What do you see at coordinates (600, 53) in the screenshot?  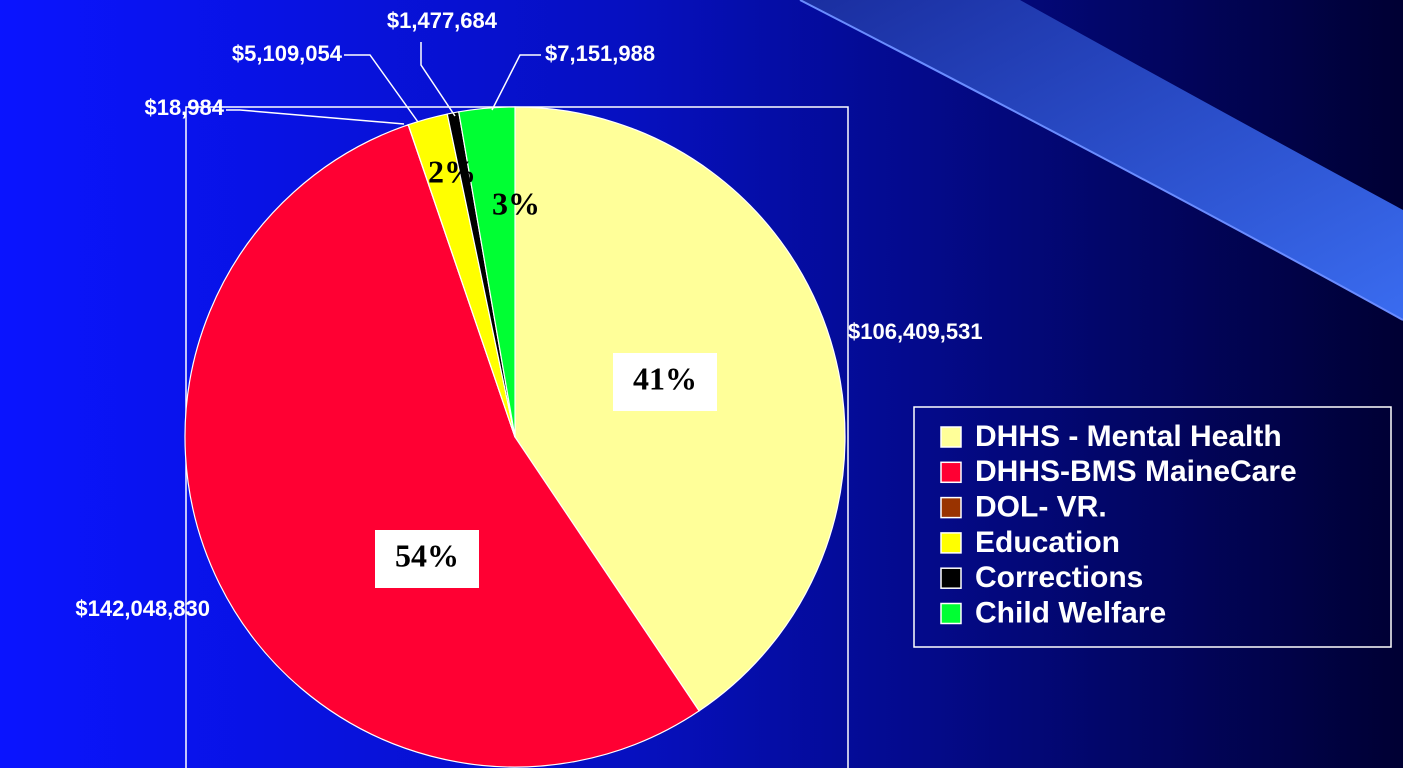 I see `data-label: $7,151,988` at bounding box center [600, 53].